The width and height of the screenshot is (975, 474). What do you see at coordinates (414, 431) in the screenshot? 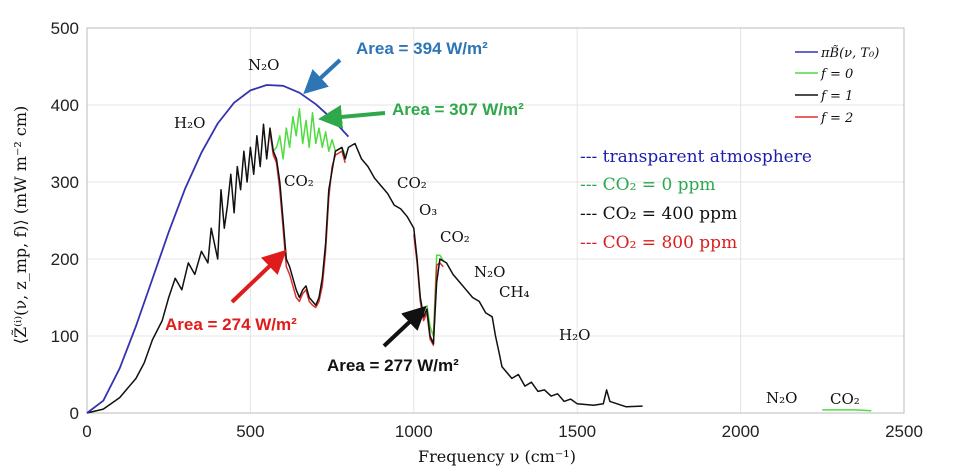
I see `x-tick-label: 1000` at bounding box center [414, 431].